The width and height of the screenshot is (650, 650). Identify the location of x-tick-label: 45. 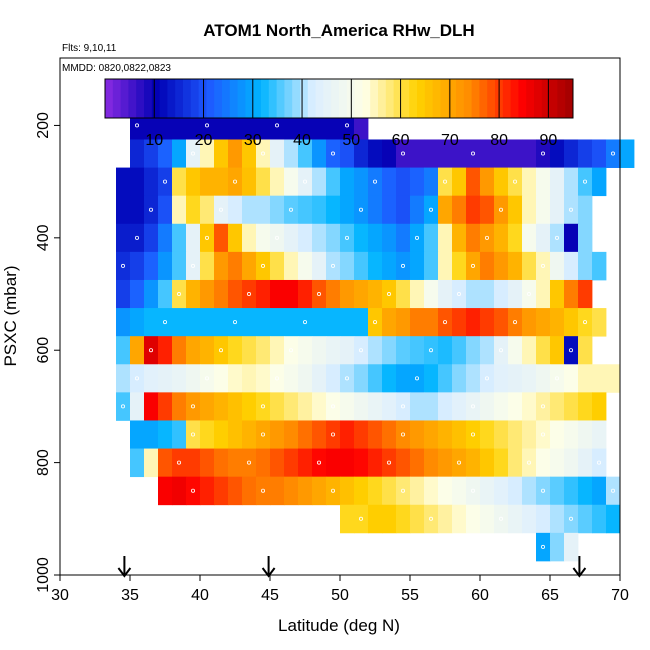
(270, 595).